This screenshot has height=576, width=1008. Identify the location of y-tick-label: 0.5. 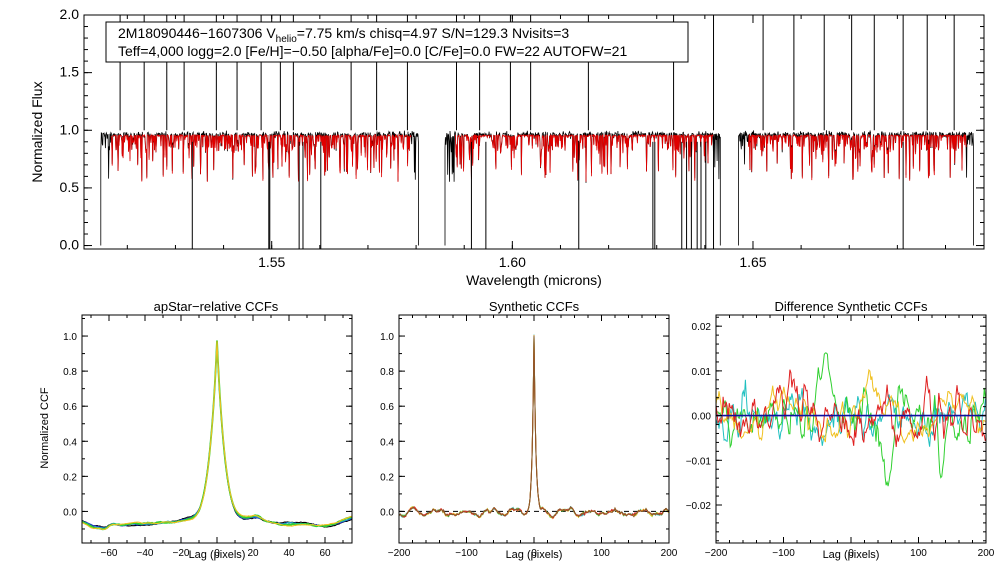
(70, 187).